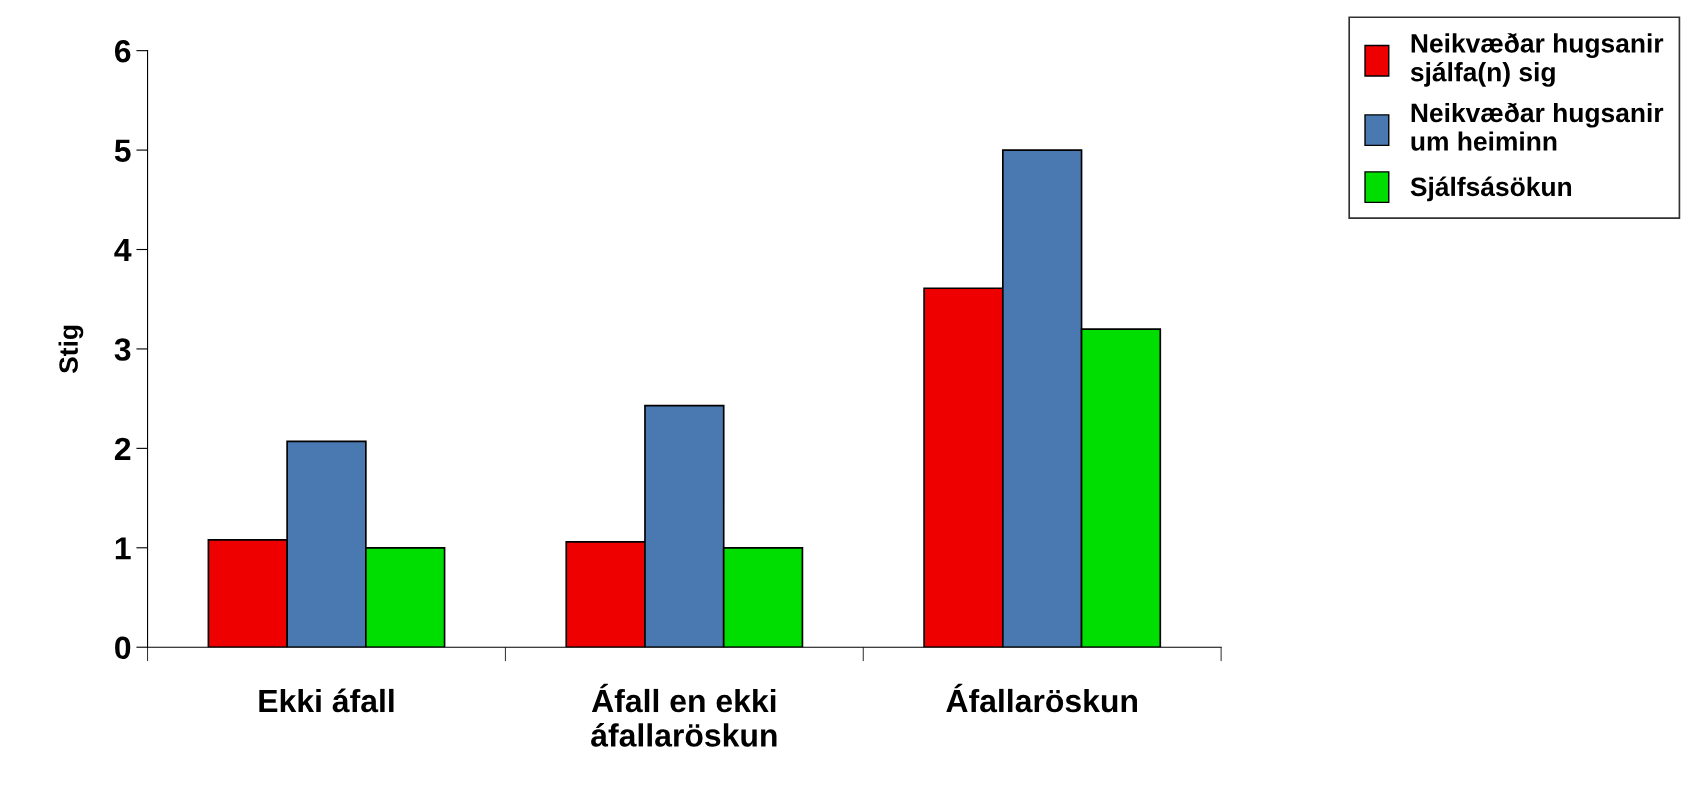 The image size is (1696, 804). What do you see at coordinates (71, 349) in the screenshot?
I see `y-axis-title: Stig` at bounding box center [71, 349].